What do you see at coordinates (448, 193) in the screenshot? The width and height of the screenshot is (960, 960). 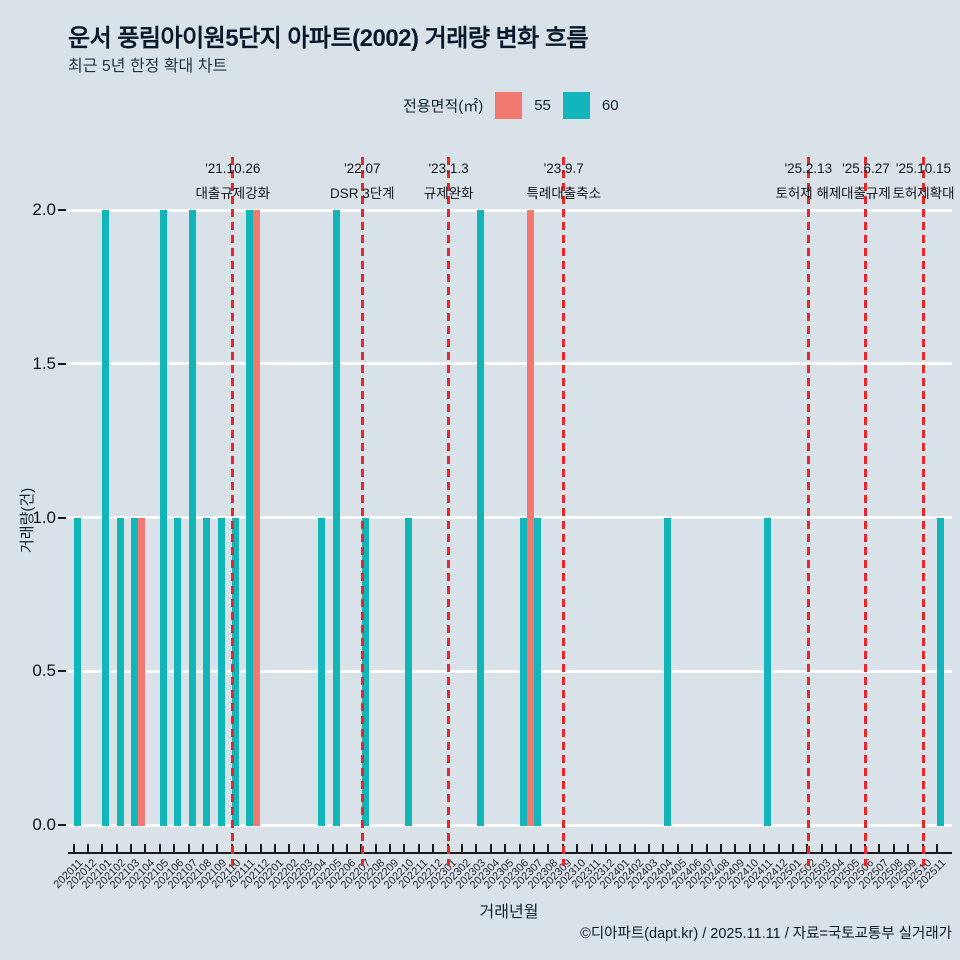 I see `annotation-label: 규제완화` at bounding box center [448, 193].